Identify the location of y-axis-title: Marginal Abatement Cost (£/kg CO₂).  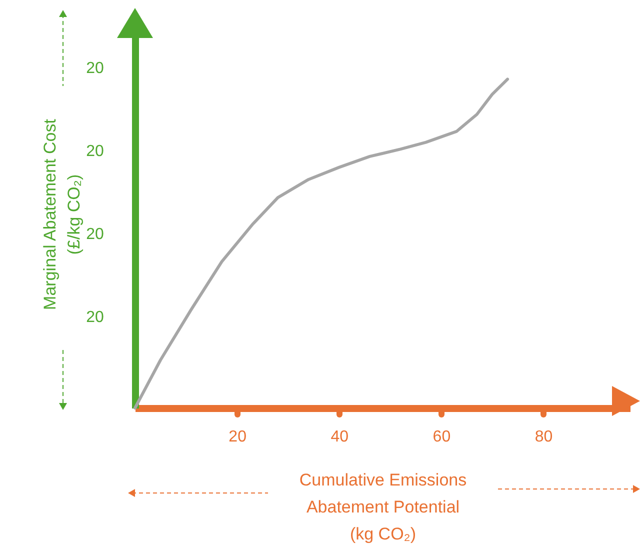
(62, 214).